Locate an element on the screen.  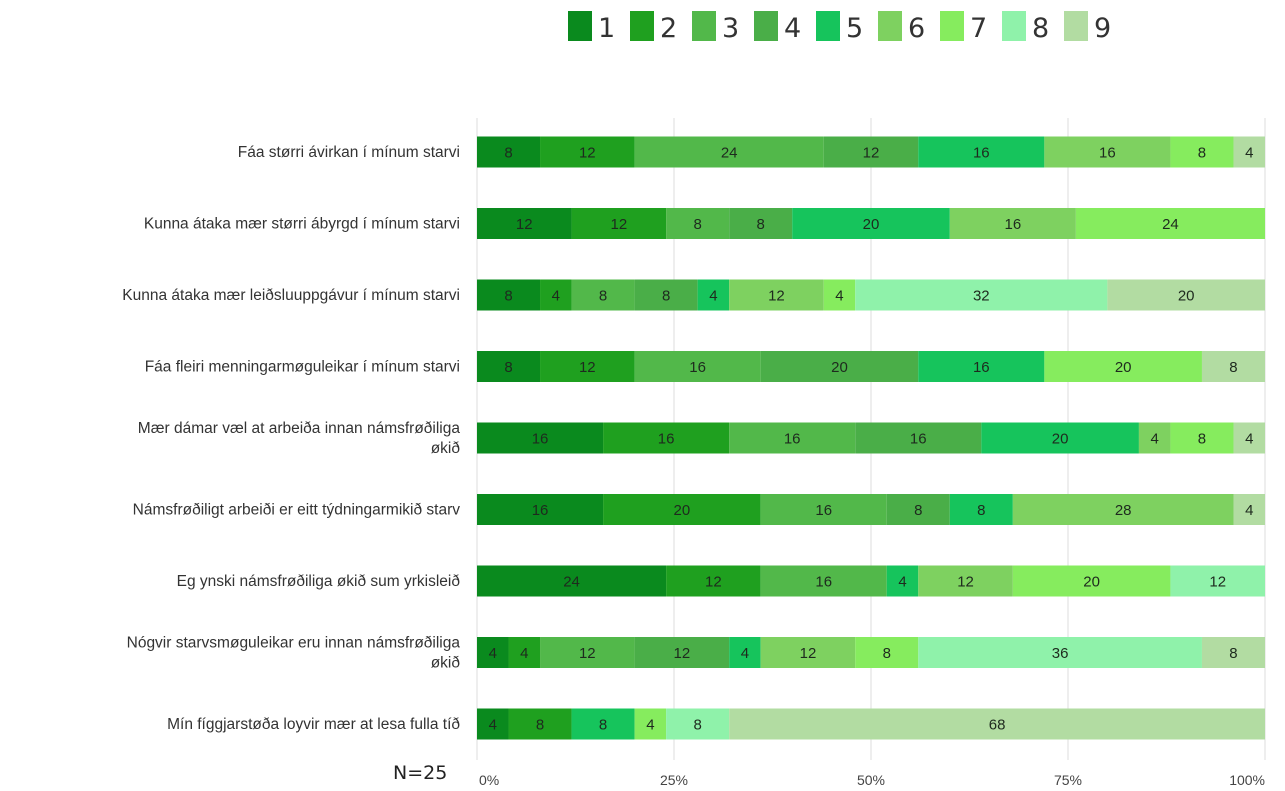
legend-label-2: 2 is located at coordinates (668, 28).